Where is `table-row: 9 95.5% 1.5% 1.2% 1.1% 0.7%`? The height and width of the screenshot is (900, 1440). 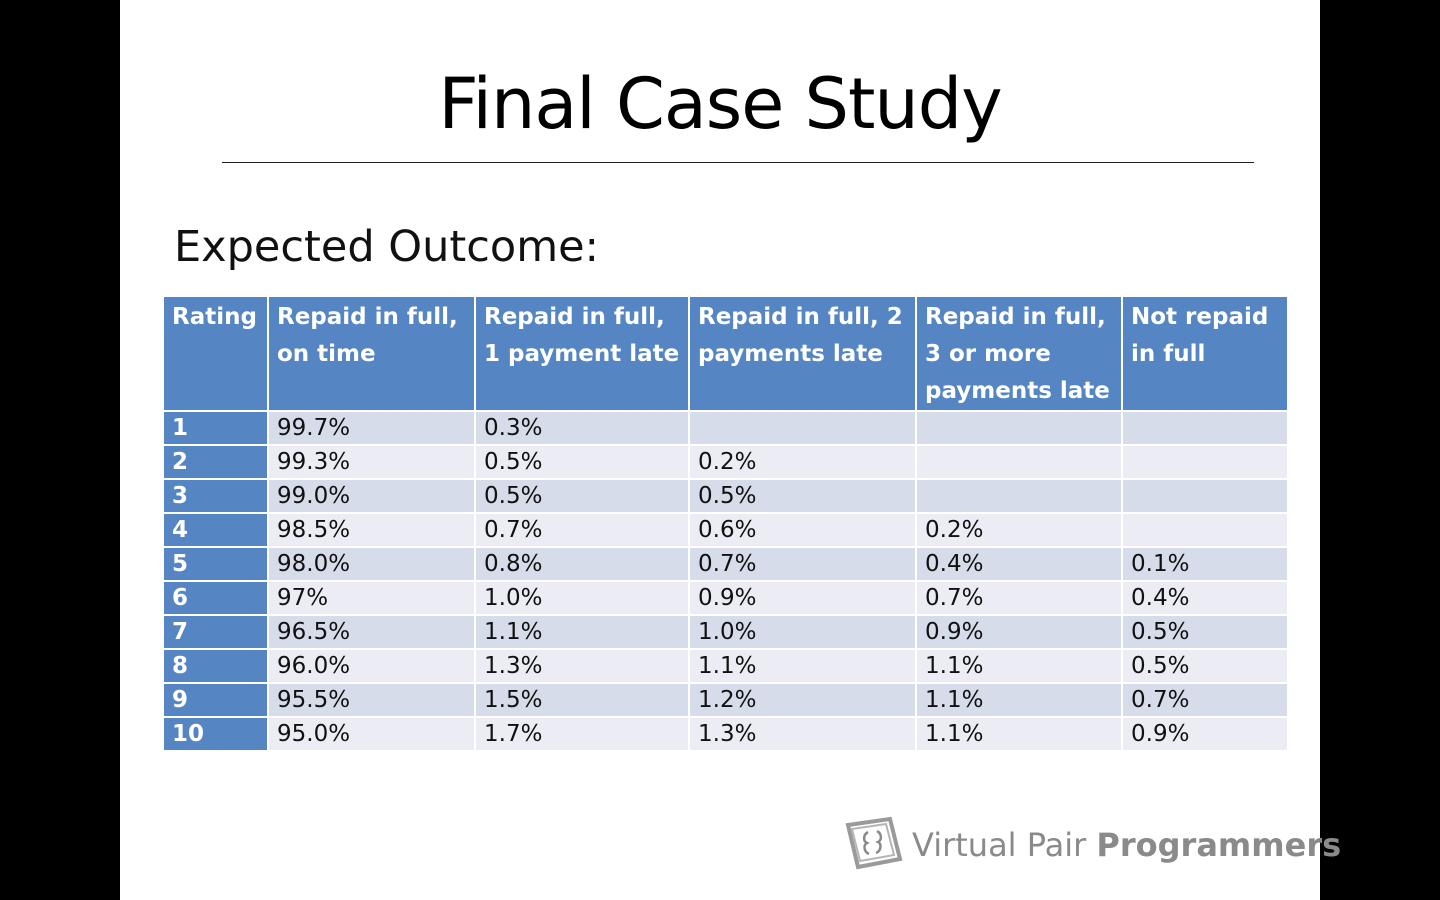
table-row: 9 95.5% 1.5% 1.2% 1.1% 0.7% is located at coordinates (725, 700).